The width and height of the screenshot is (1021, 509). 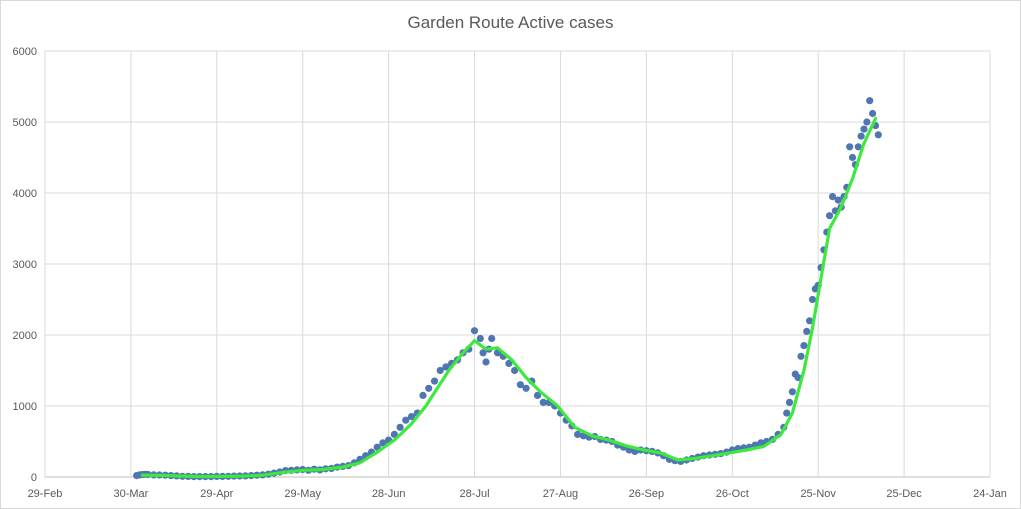 What do you see at coordinates (216, 494) in the screenshot?
I see `x-tick-label: 29-Apr` at bounding box center [216, 494].